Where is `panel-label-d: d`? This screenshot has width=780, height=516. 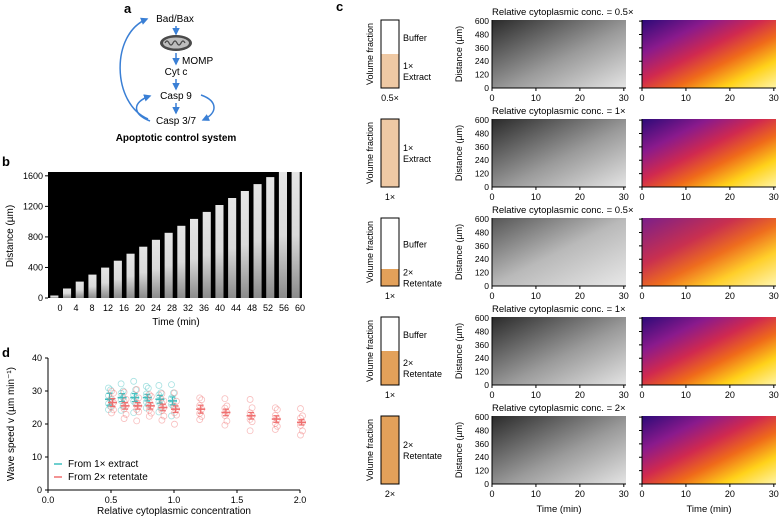 panel-label-d: d is located at coordinates (6, 352).